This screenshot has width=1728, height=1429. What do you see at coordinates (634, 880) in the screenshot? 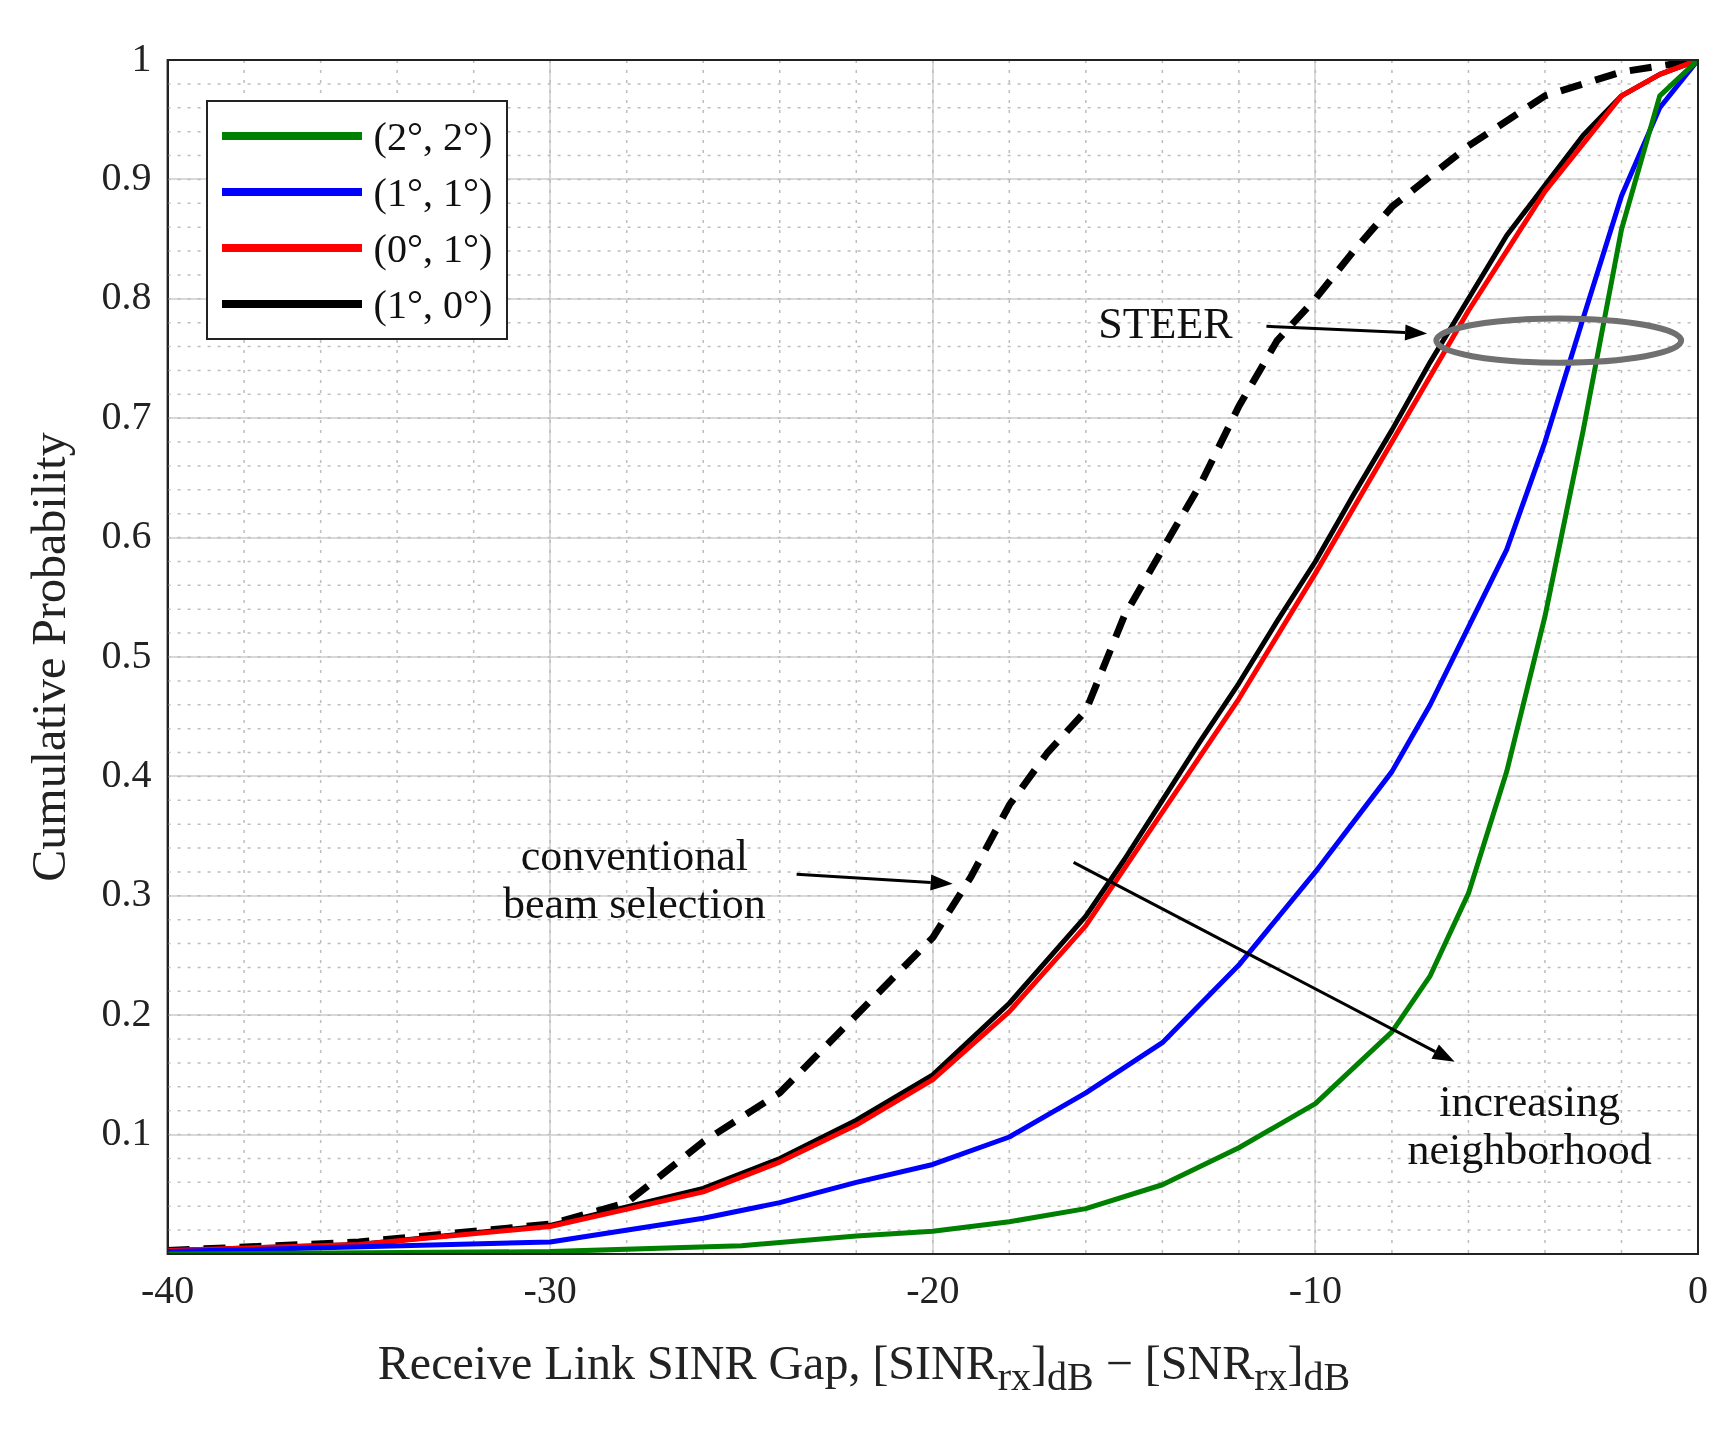
I see `annotation: conventional beam selection` at bounding box center [634, 880].